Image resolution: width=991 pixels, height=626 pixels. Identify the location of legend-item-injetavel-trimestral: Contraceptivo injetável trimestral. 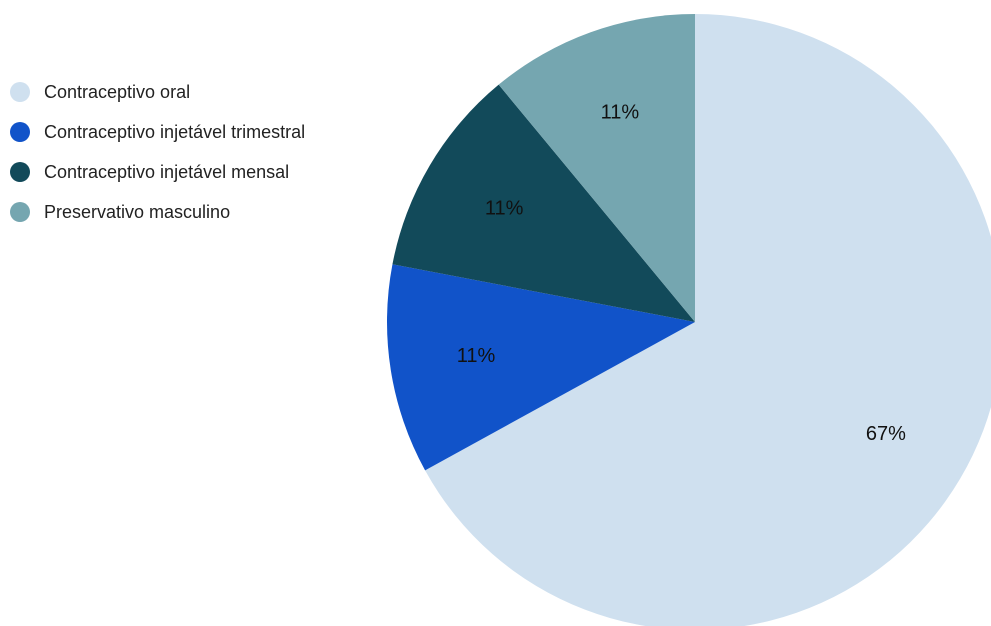
(157, 132).